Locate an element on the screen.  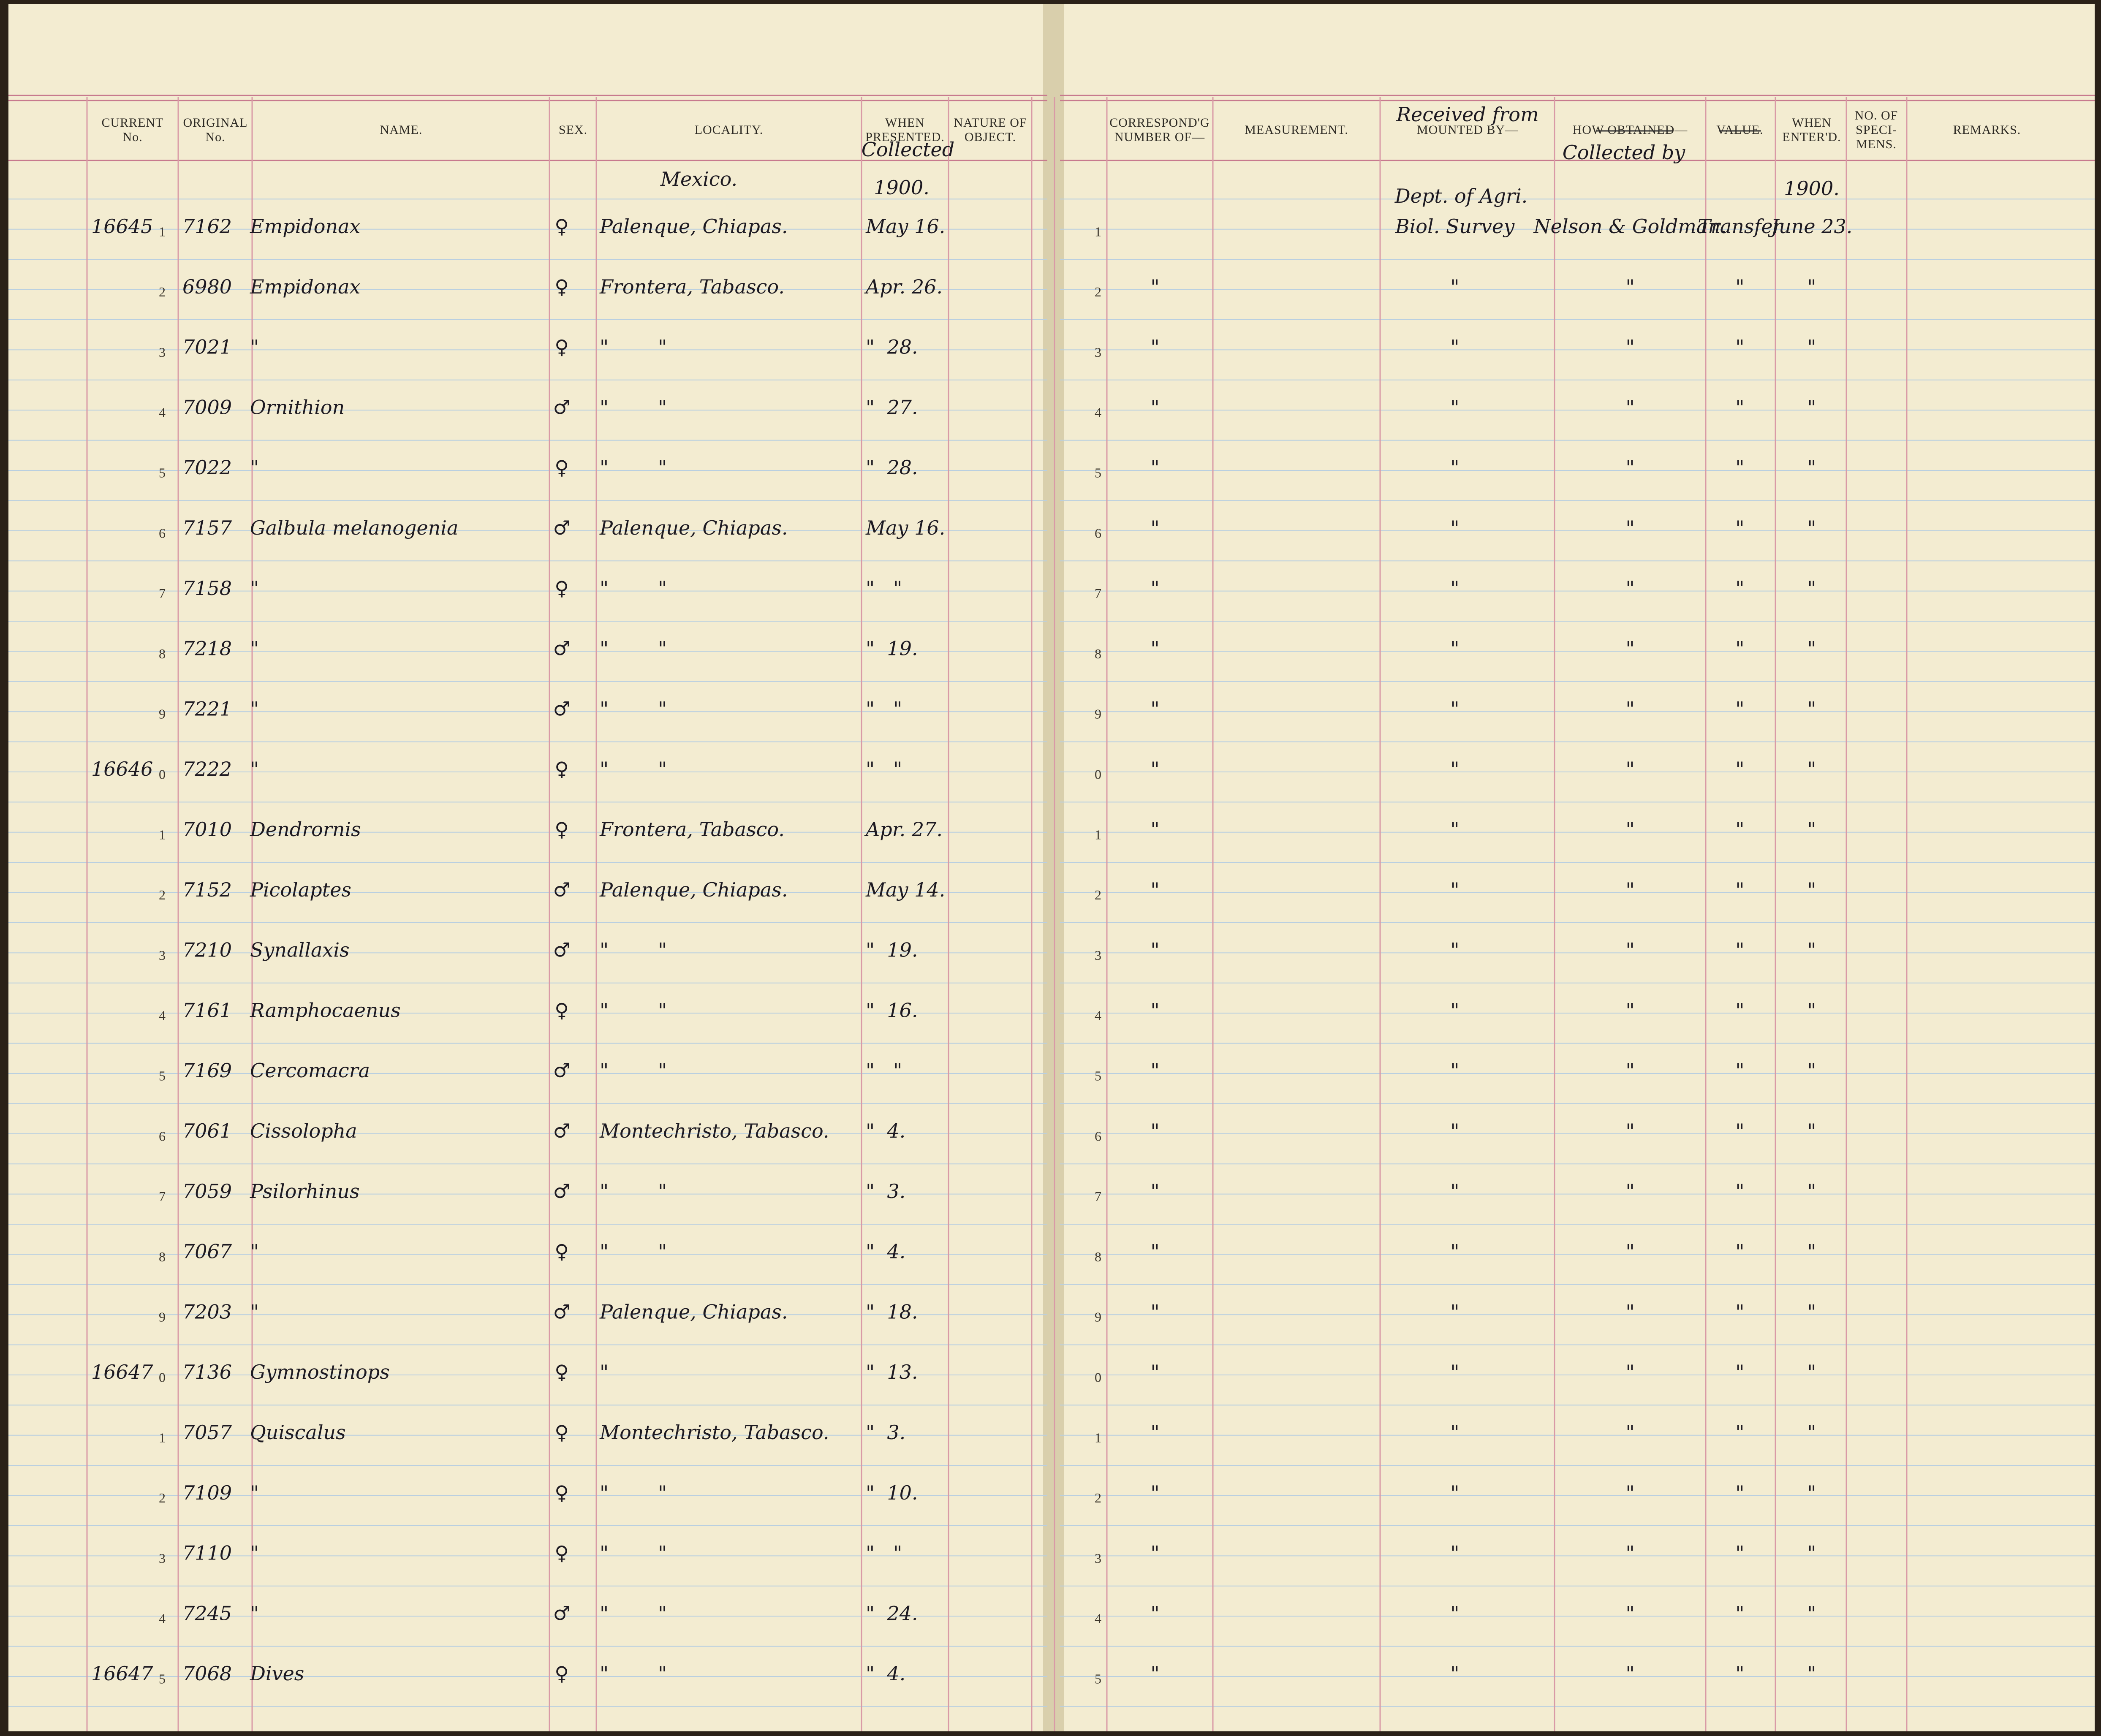
cell-entered: June 23. is located at coordinates (1811, 226).